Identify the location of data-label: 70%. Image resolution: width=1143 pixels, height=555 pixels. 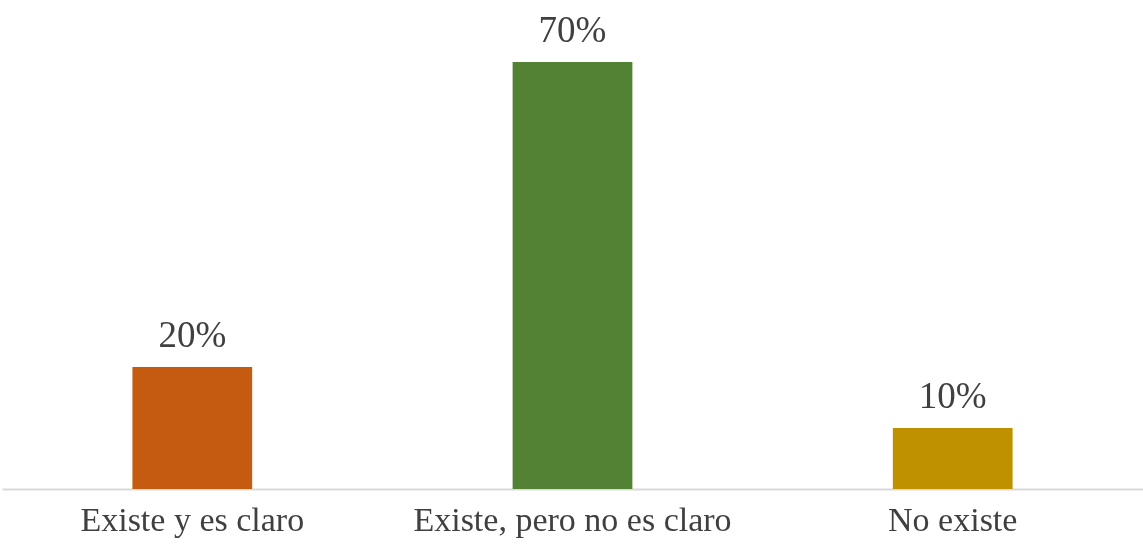
(572, 29).